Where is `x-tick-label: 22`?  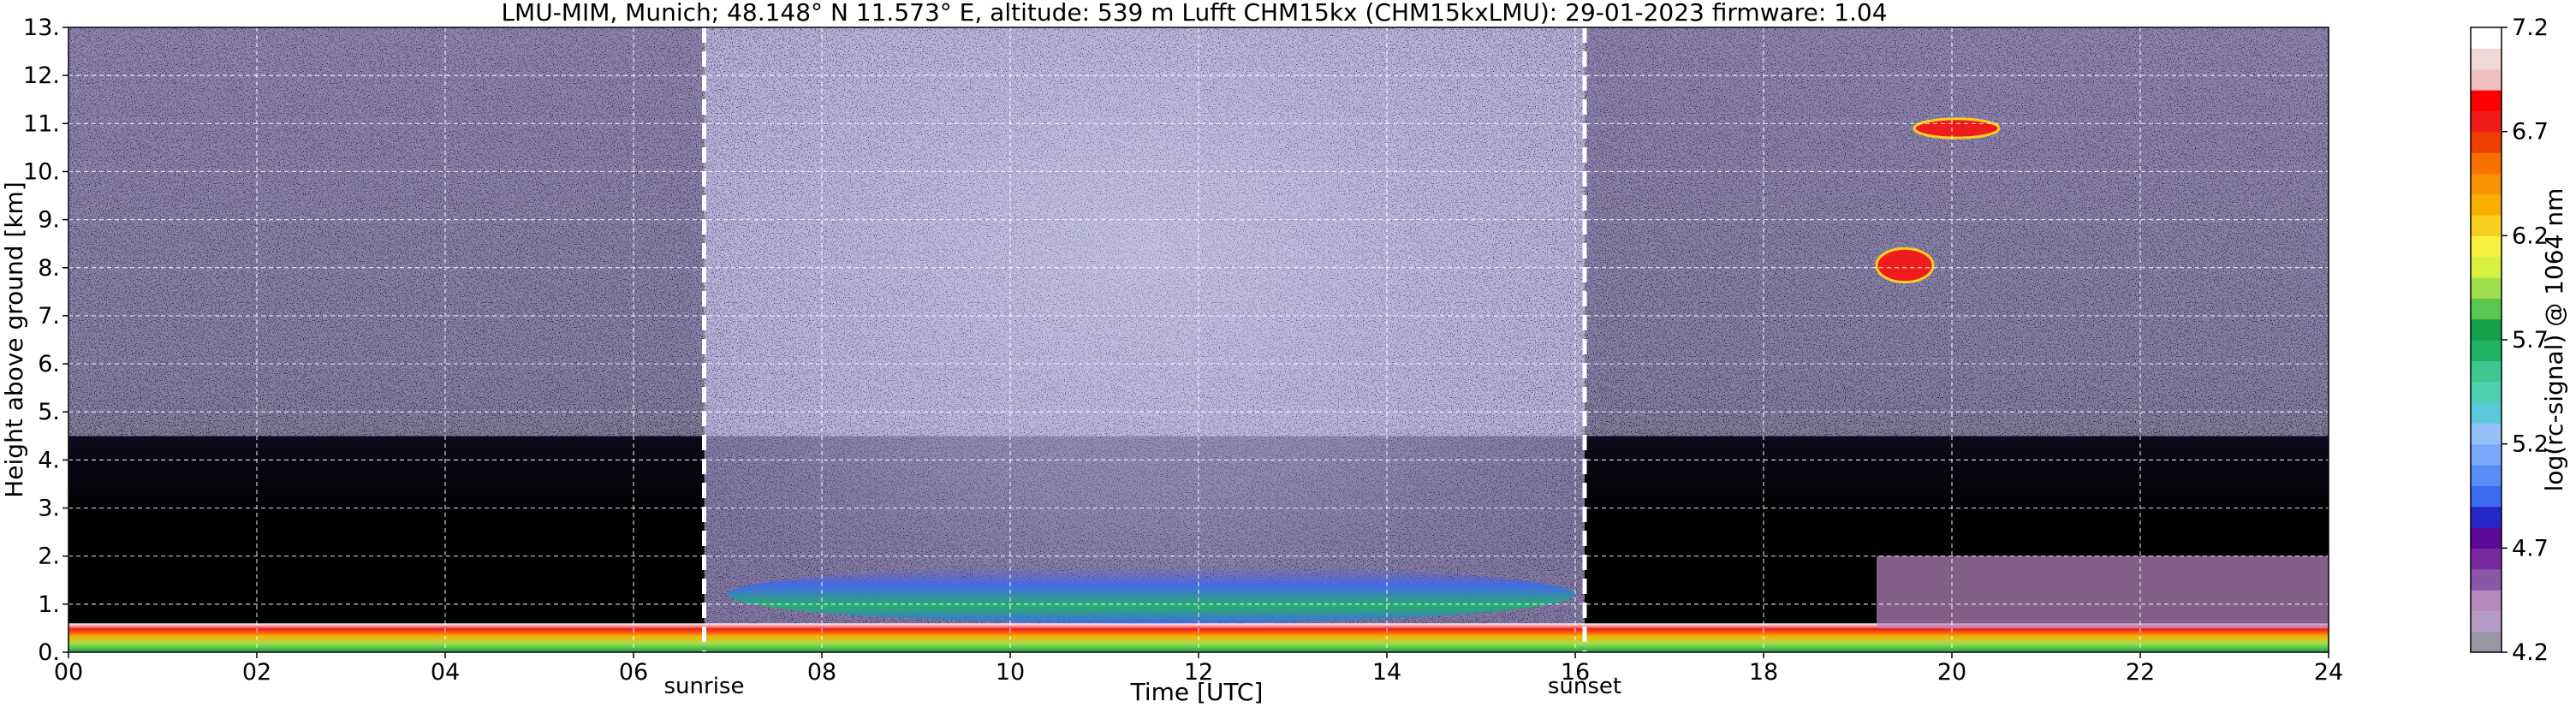 x-tick-label: 22 is located at coordinates (2140, 672).